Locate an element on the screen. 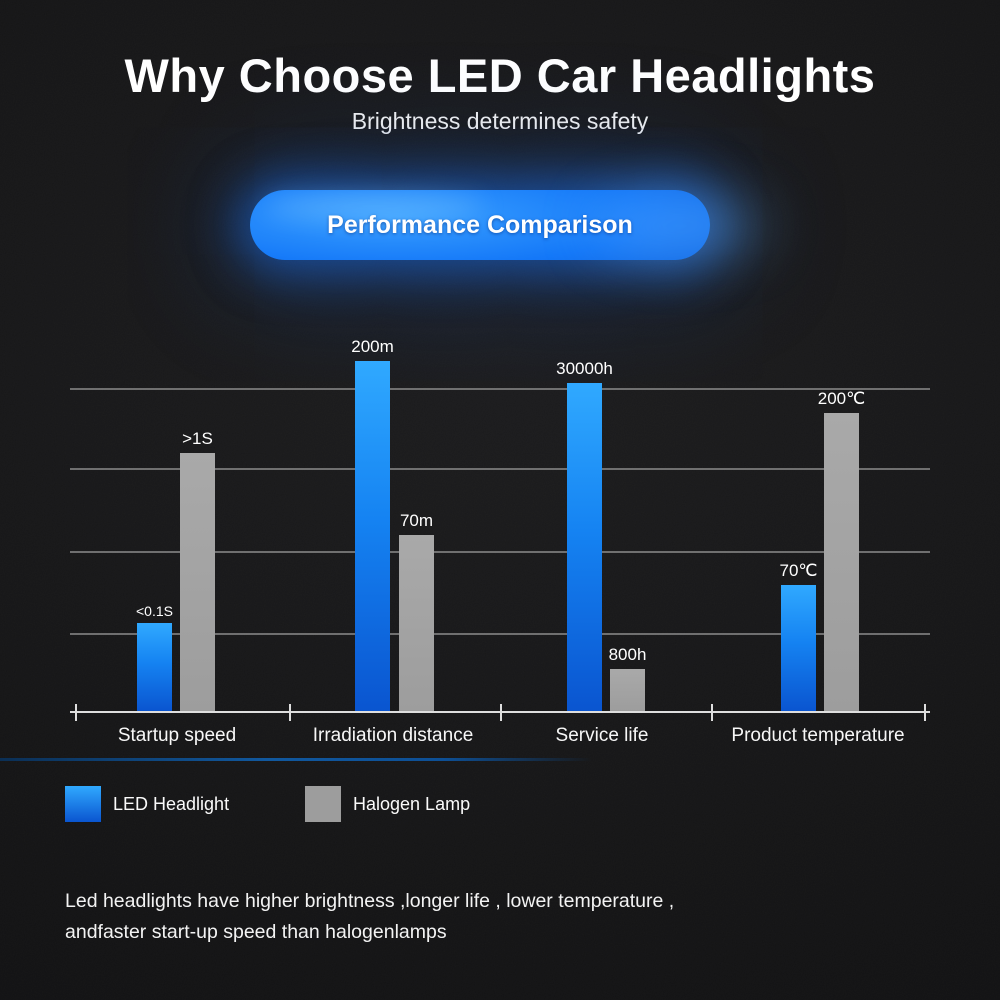 The image size is (1000, 1000). bar-led-irradiation-distance: 200m is located at coordinates (372, 524).